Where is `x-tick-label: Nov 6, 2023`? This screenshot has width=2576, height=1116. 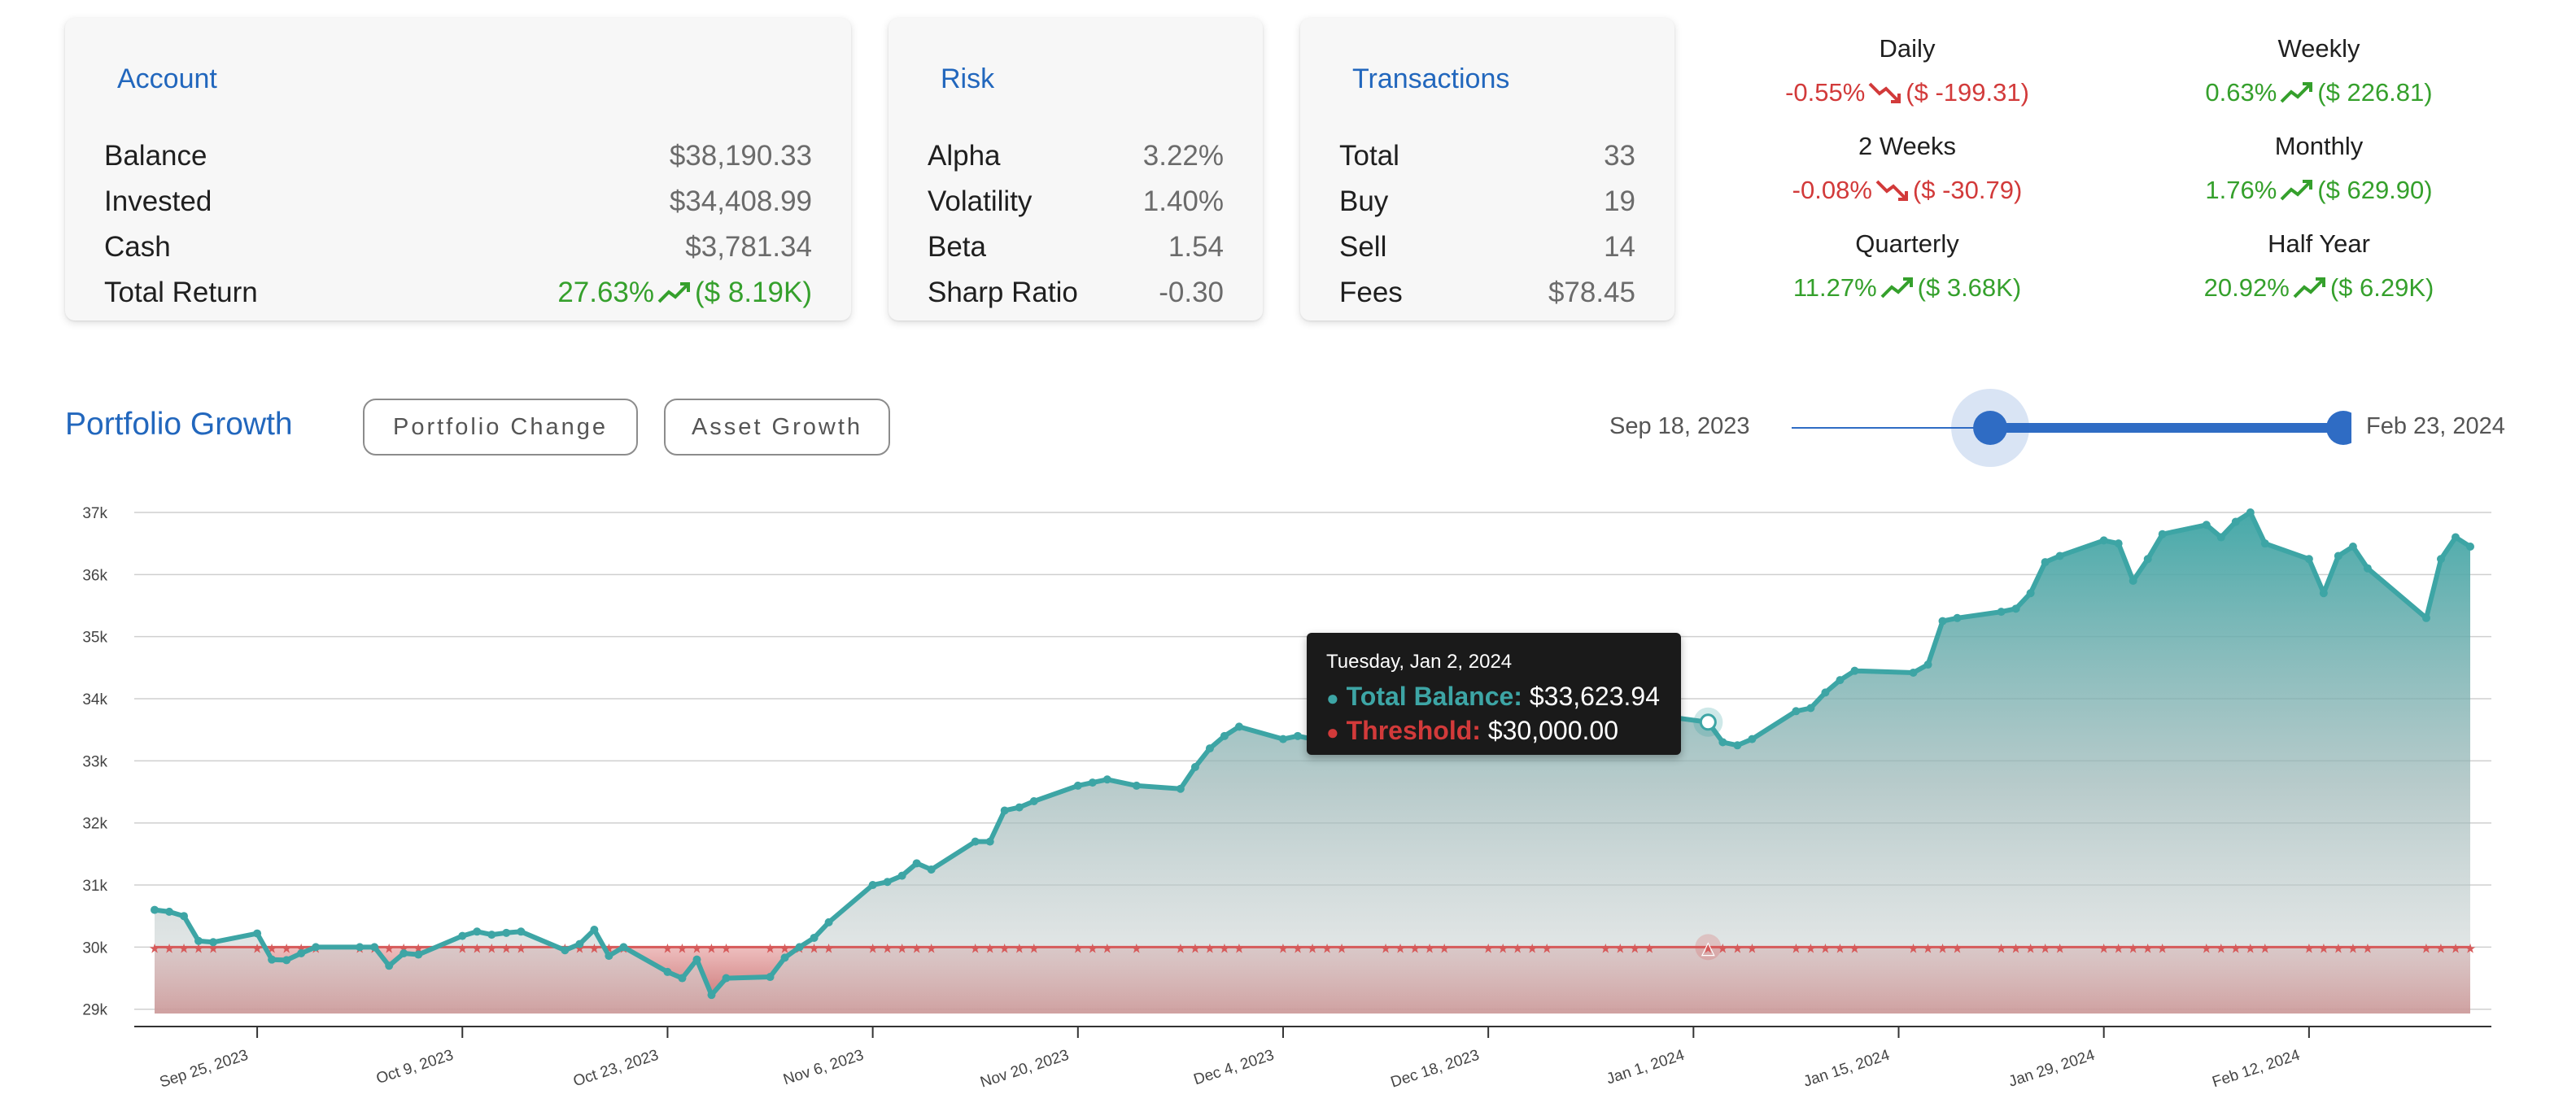
x-tick-label: Nov 6, 2023 is located at coordinates (823, 1068).